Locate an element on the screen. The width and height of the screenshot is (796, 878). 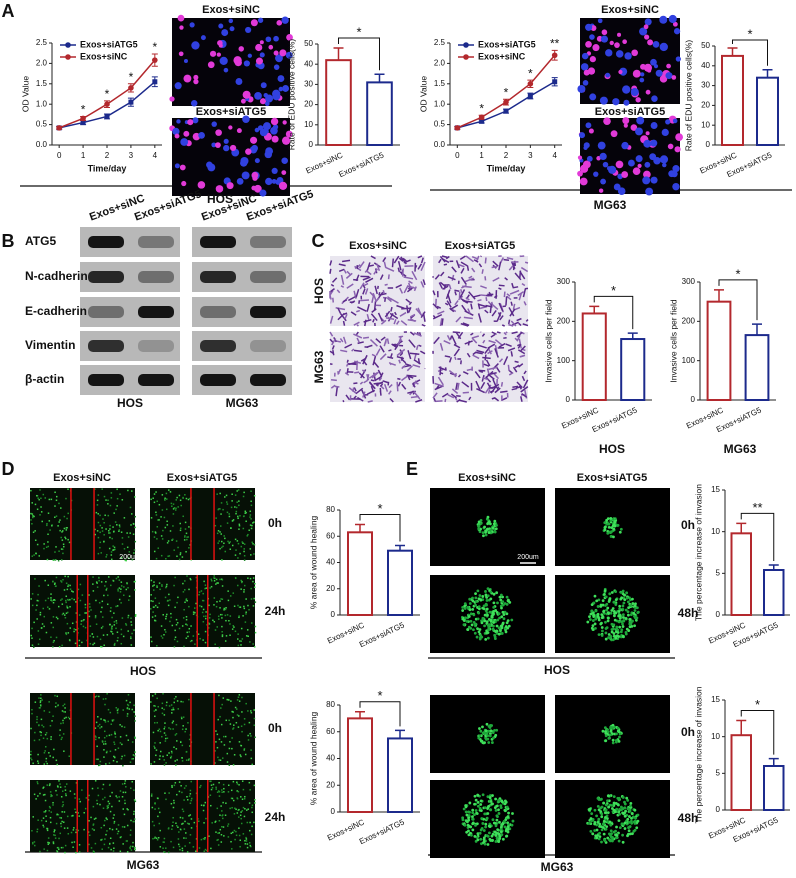
label: C is located at coordinates (318, 241).